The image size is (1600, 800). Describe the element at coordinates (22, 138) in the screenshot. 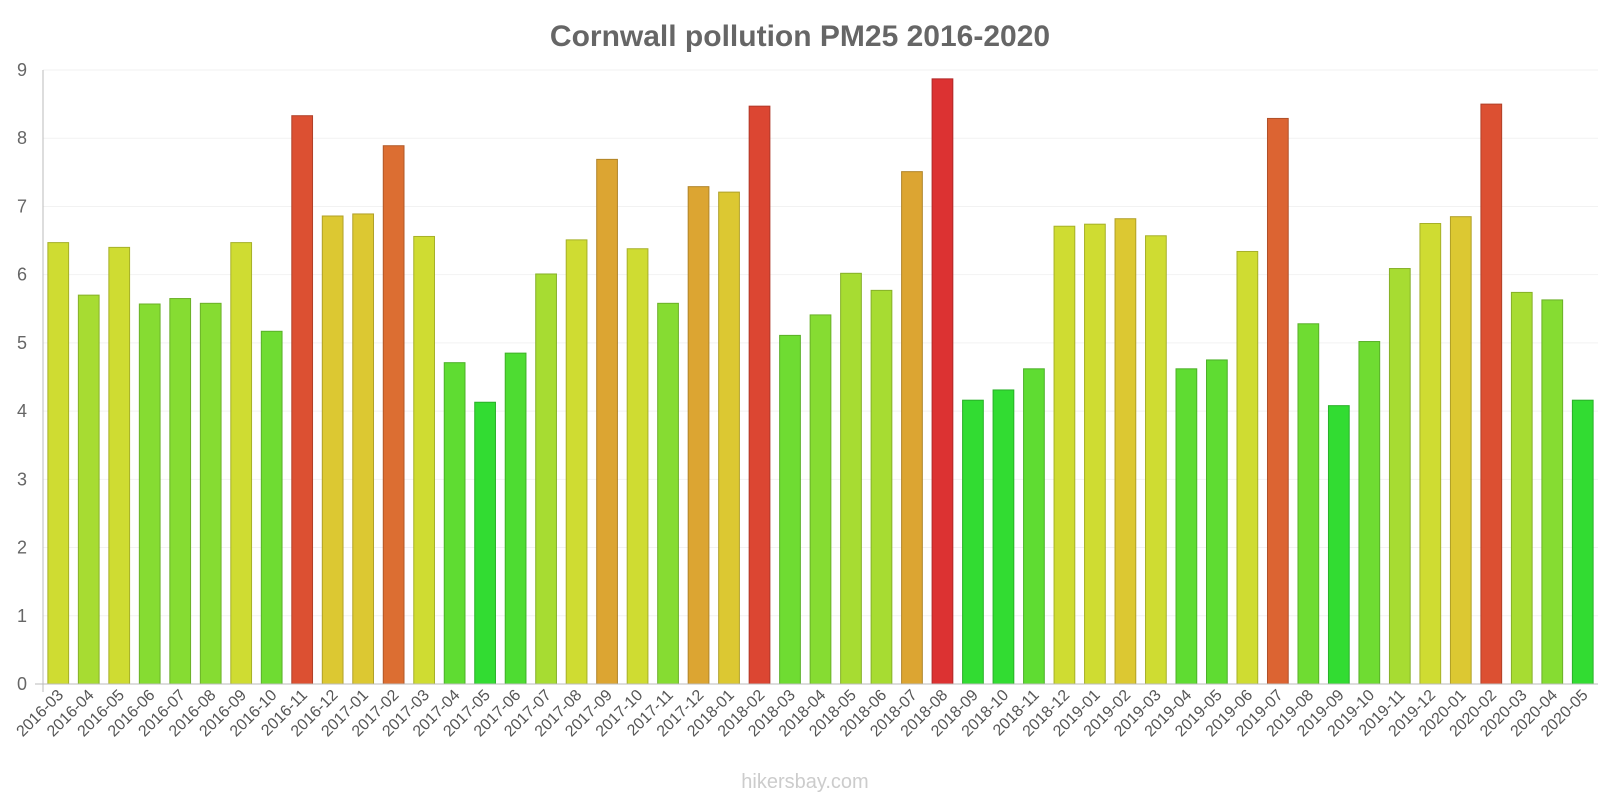

I see `y-tick-label: 8` at that location.